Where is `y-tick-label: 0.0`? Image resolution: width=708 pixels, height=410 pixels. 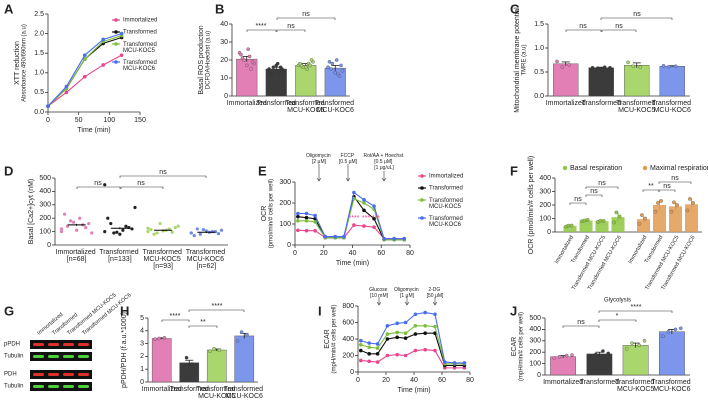
y-tick-label: 0.0 is located at coordinates (539, 96).